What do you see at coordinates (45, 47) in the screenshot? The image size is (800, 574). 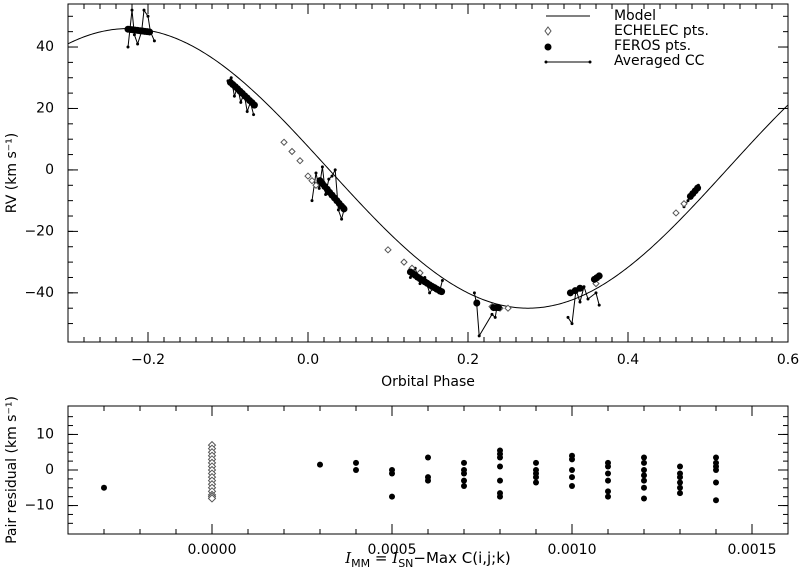 I see `rv-y-tick-label: 40` at bounding box center [45, 47].